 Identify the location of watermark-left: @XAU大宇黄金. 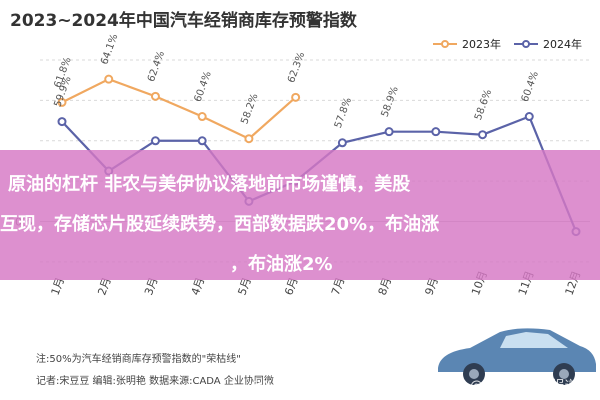
(296, 386).